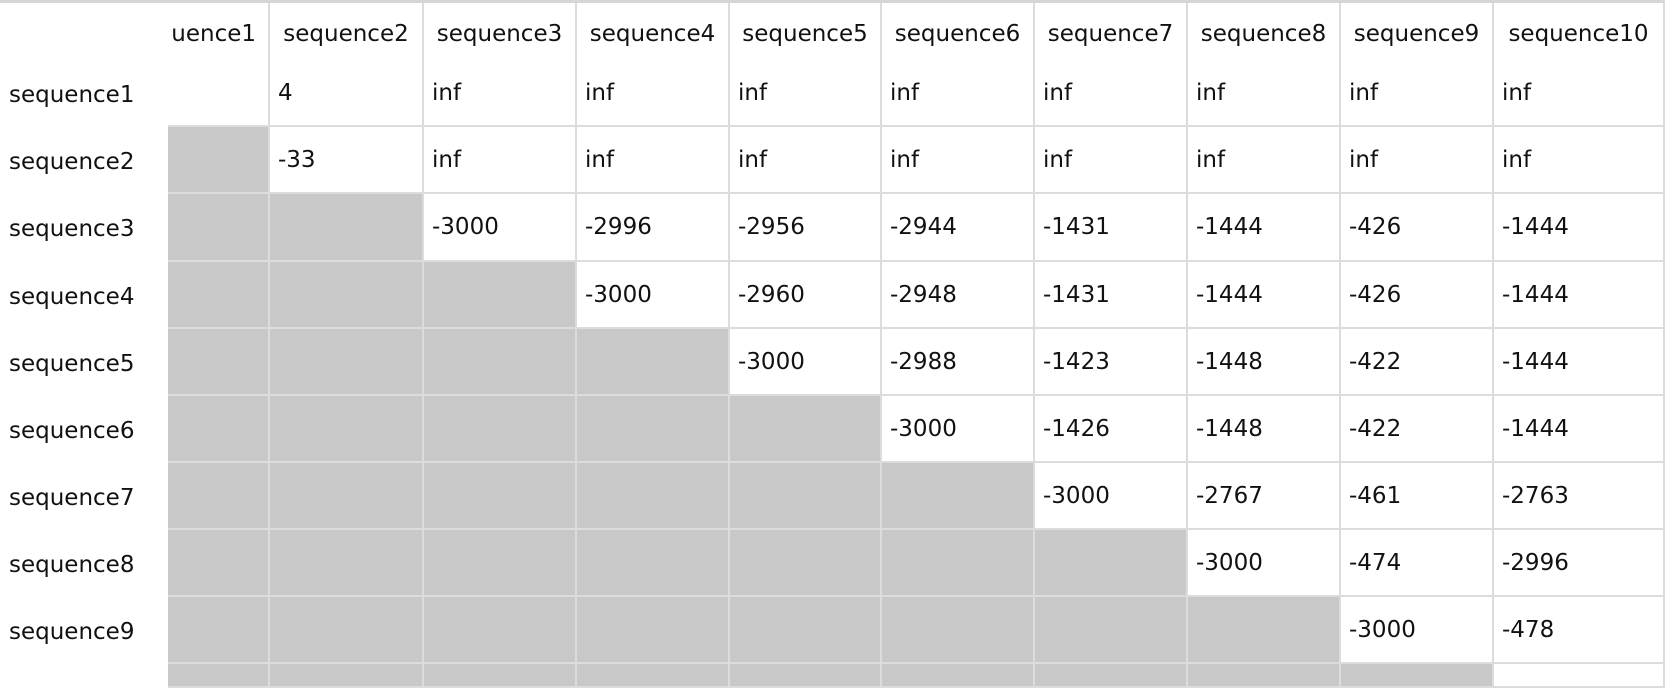 The height and width of the screenshot is (688, 1665). I want to click on table-cell: -2763, so click(1579, 496).